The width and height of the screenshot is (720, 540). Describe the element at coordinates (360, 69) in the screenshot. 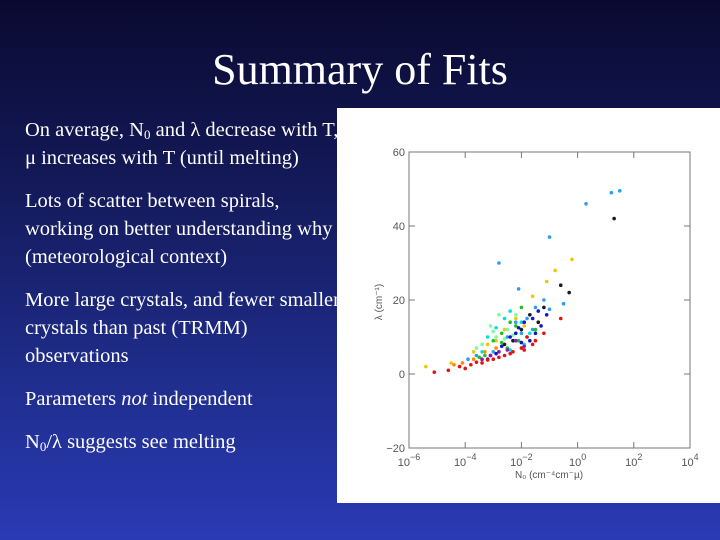

I see `slide-title: Summary of Fits` at that location.